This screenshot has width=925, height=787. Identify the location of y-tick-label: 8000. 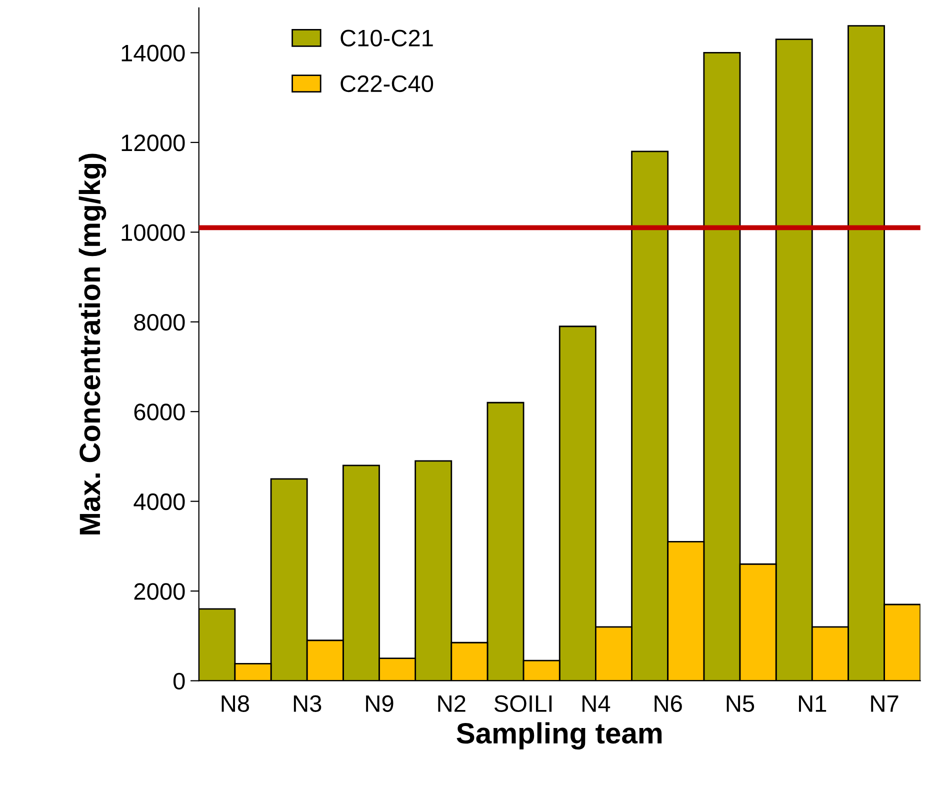
(159, 322).